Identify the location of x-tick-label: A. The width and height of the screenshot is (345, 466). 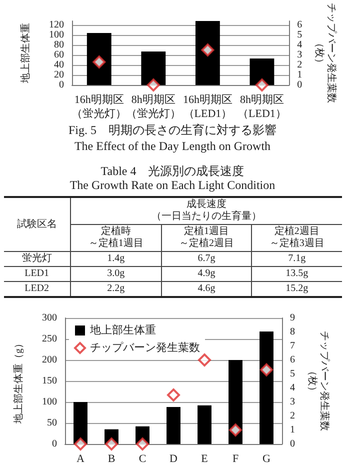
(80, 459).